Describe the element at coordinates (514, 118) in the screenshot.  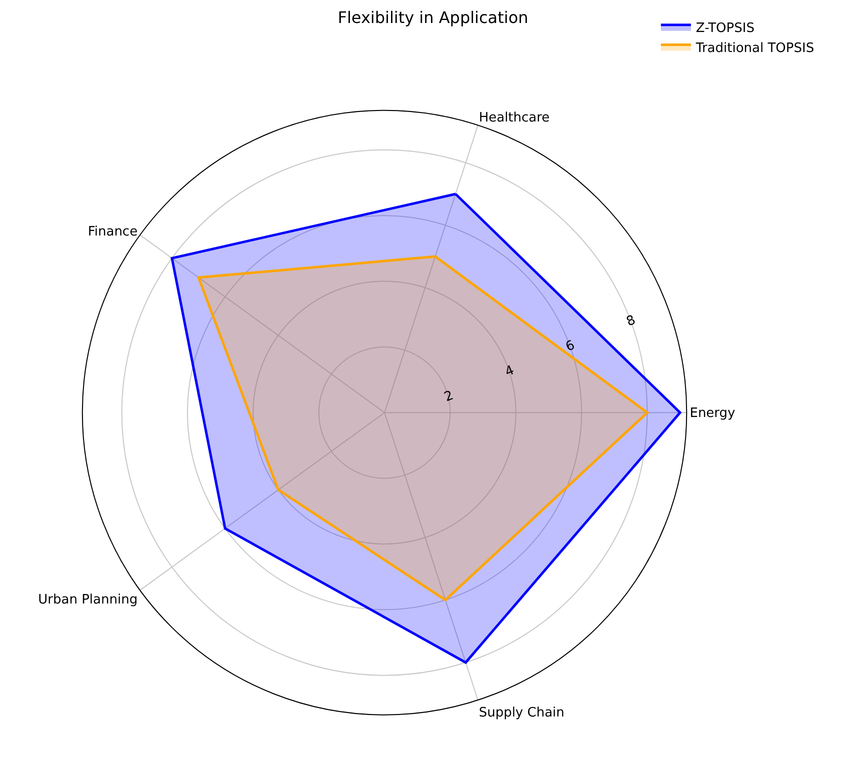
I see `spoke-label: Healthcare` at that location.